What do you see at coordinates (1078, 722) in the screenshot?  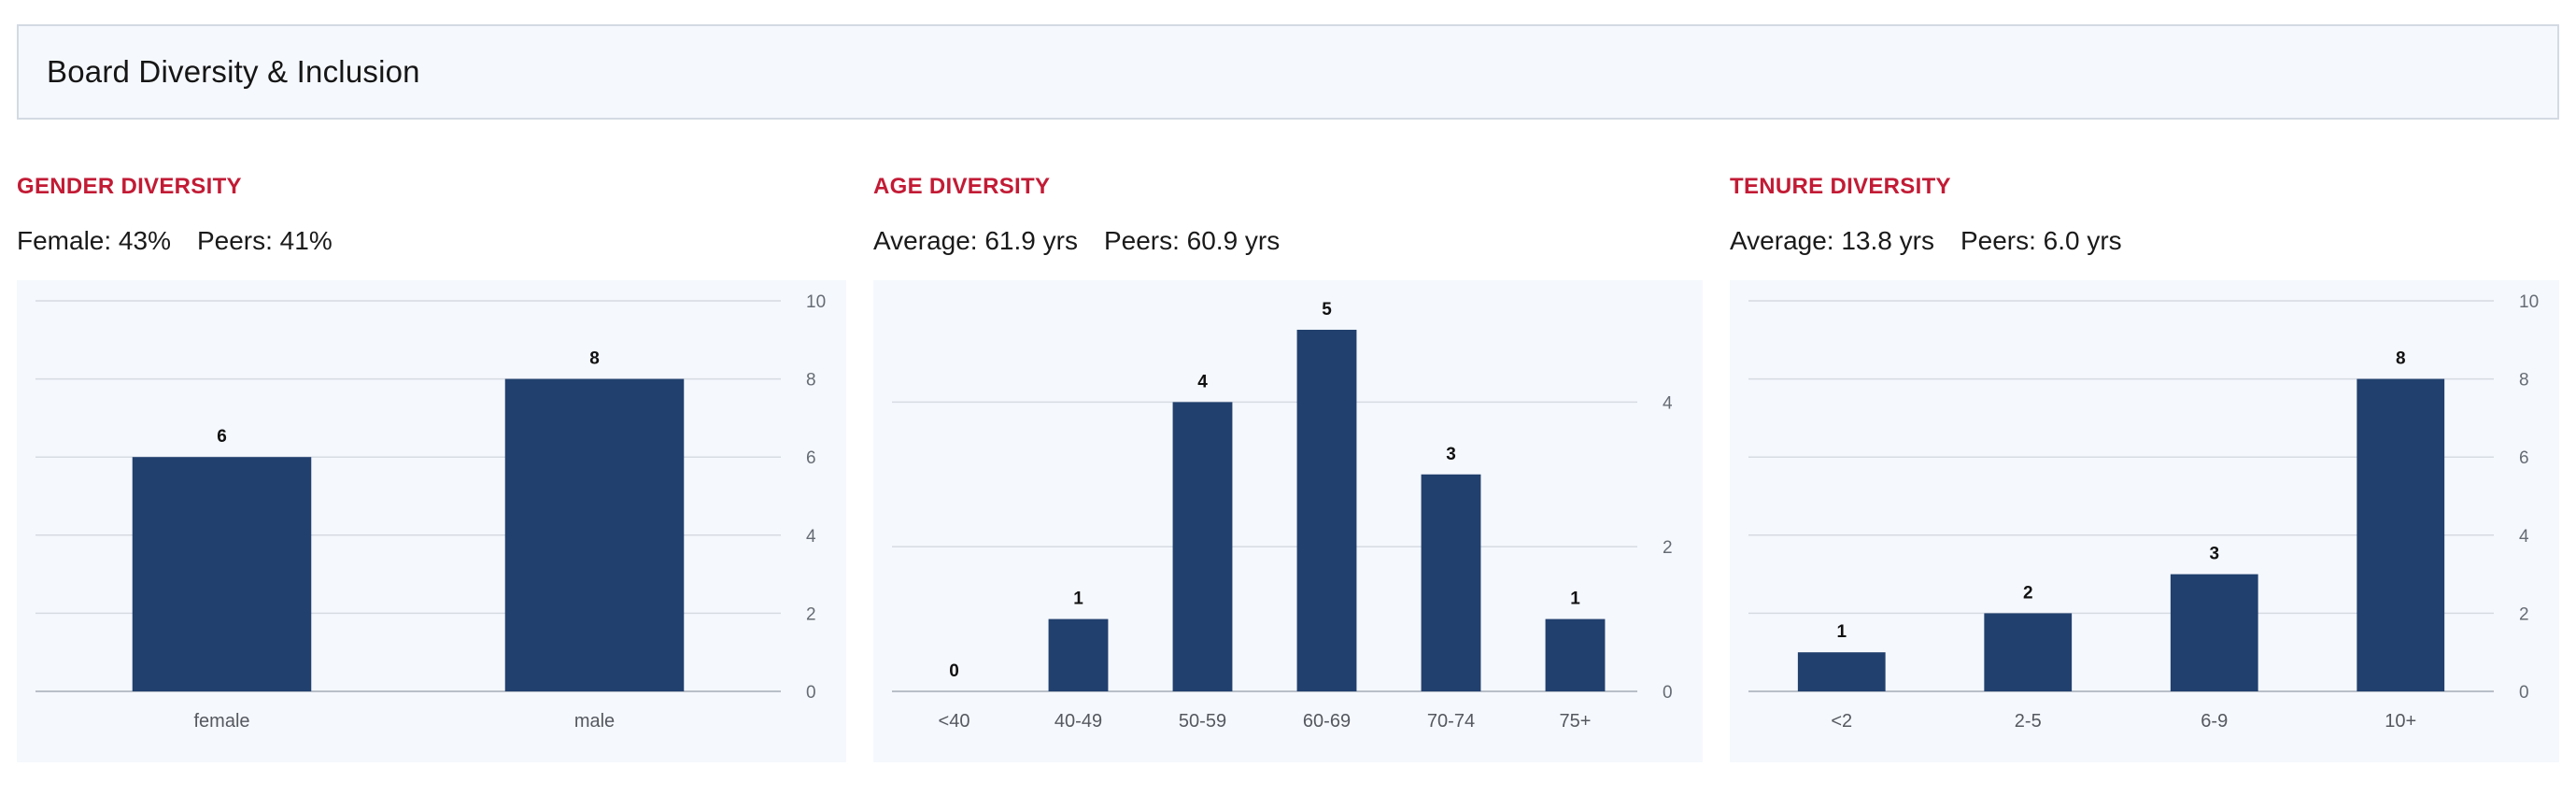 I see `x-tick-label: 40-49` at bounding box center [1078, 722].